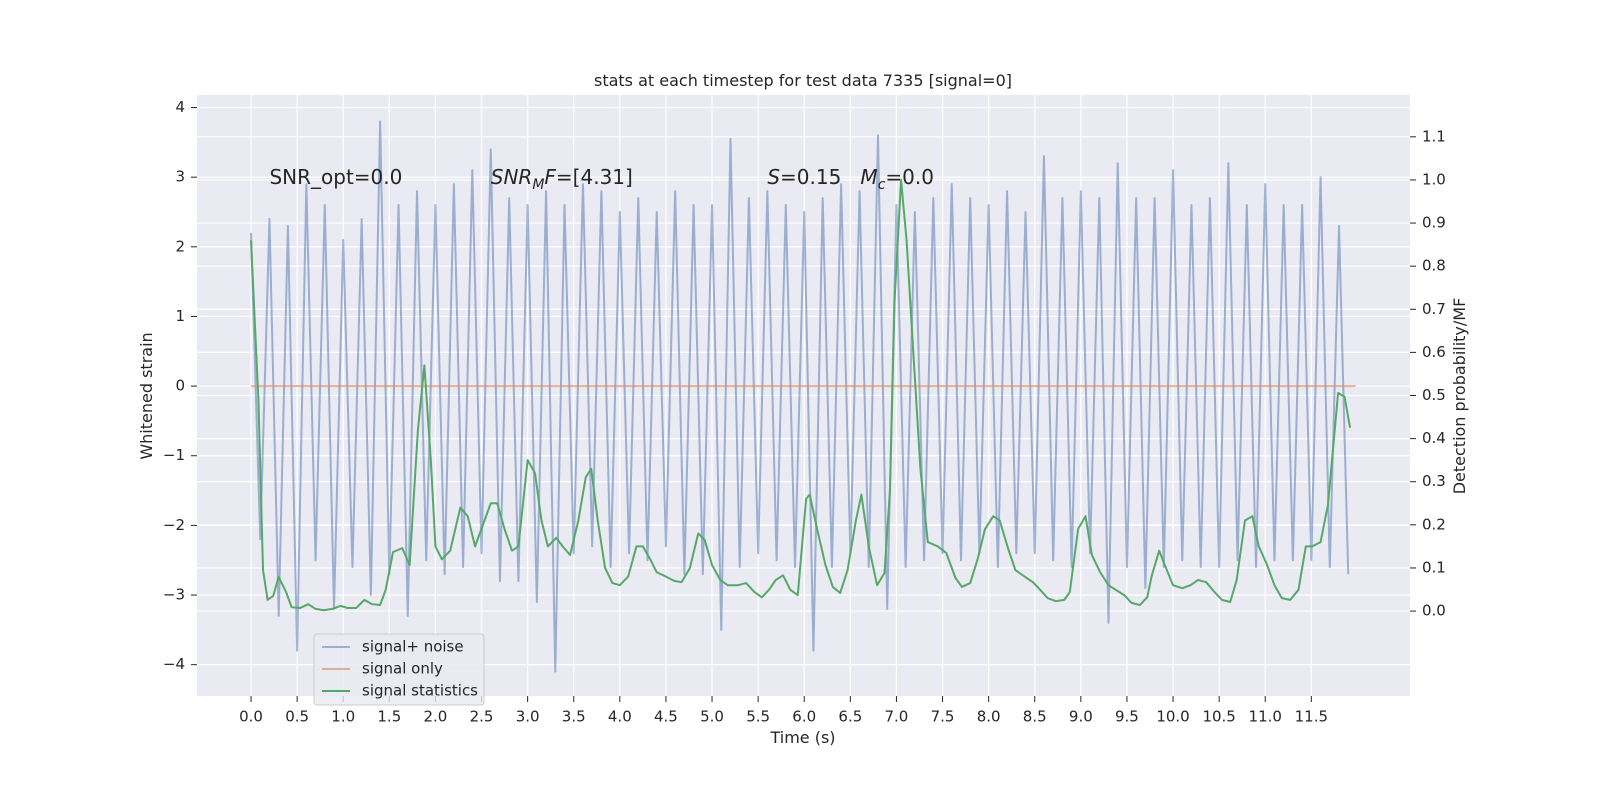  What do you see at coordinates (251, 717) in the screenshot?
I see `x-tick-label: 0.0` at bounding box center [251, 717].